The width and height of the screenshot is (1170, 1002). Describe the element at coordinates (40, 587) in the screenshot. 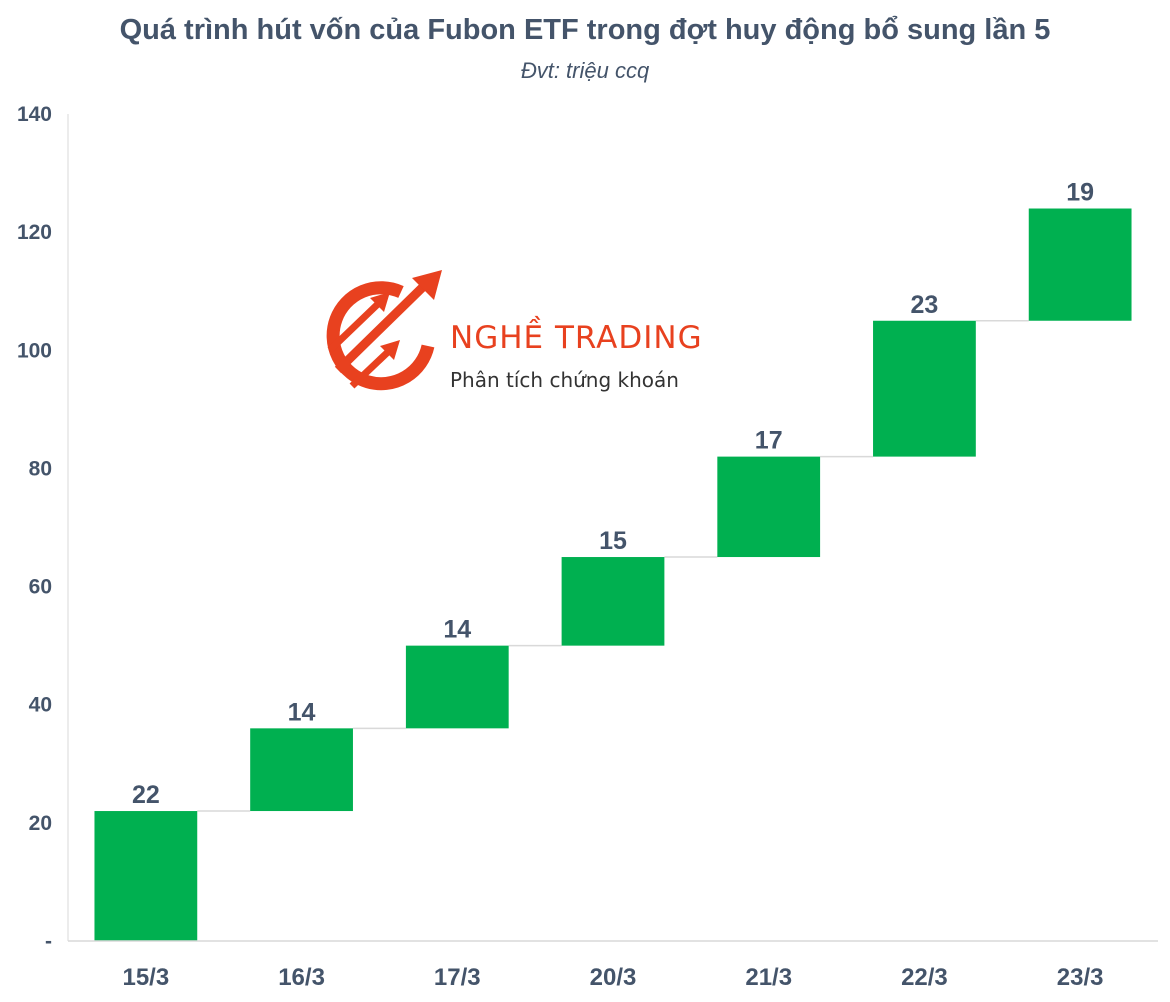

I see `y-tick-label: 60` at that location.